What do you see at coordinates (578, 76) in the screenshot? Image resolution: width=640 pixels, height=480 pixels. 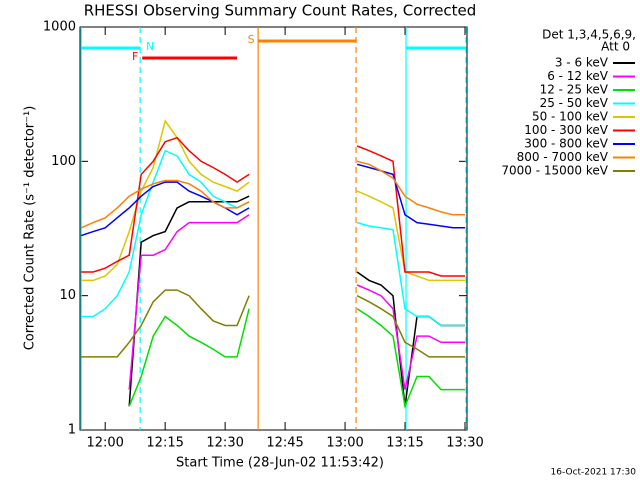 I see `legend-label: 6 - 12 keV` at bounding box center [578, 76].